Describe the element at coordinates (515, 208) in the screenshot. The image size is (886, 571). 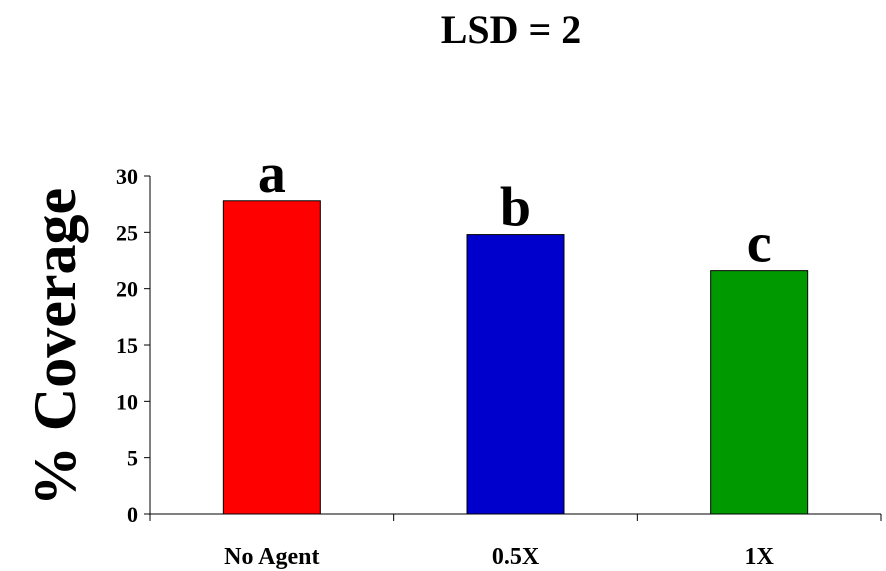
I see `significance-letter: b` at that location.